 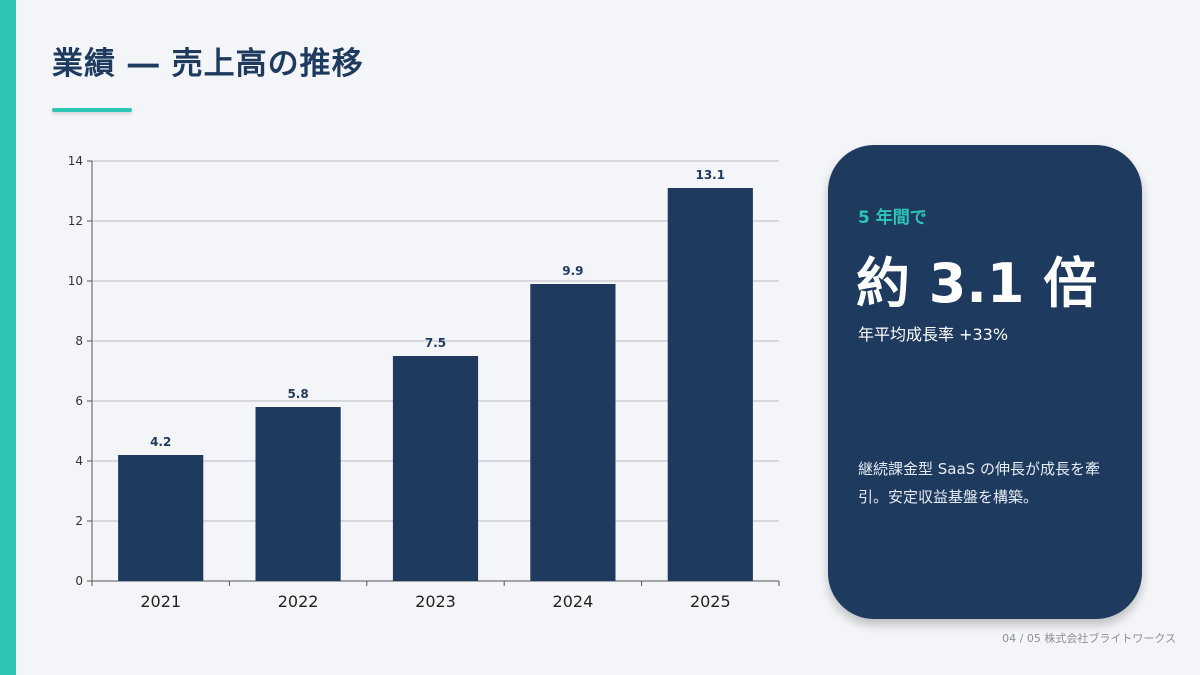 I want to click on callout-description: 継続課金型 SaaS の伸長が成長を牽引。安定収益基盤を構築。, so click(x=979, y=483).